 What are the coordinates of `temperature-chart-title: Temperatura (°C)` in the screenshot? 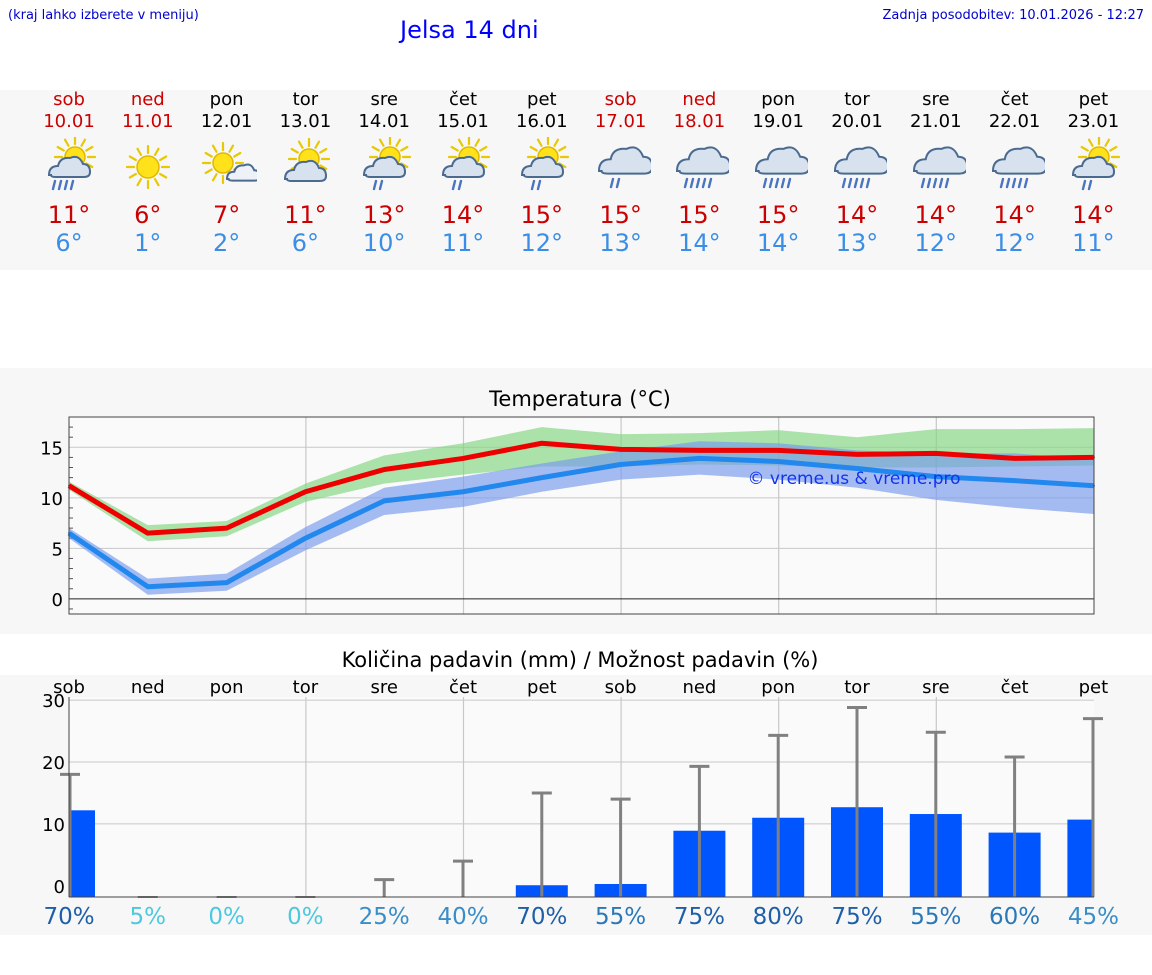 It's located at (580, 399).